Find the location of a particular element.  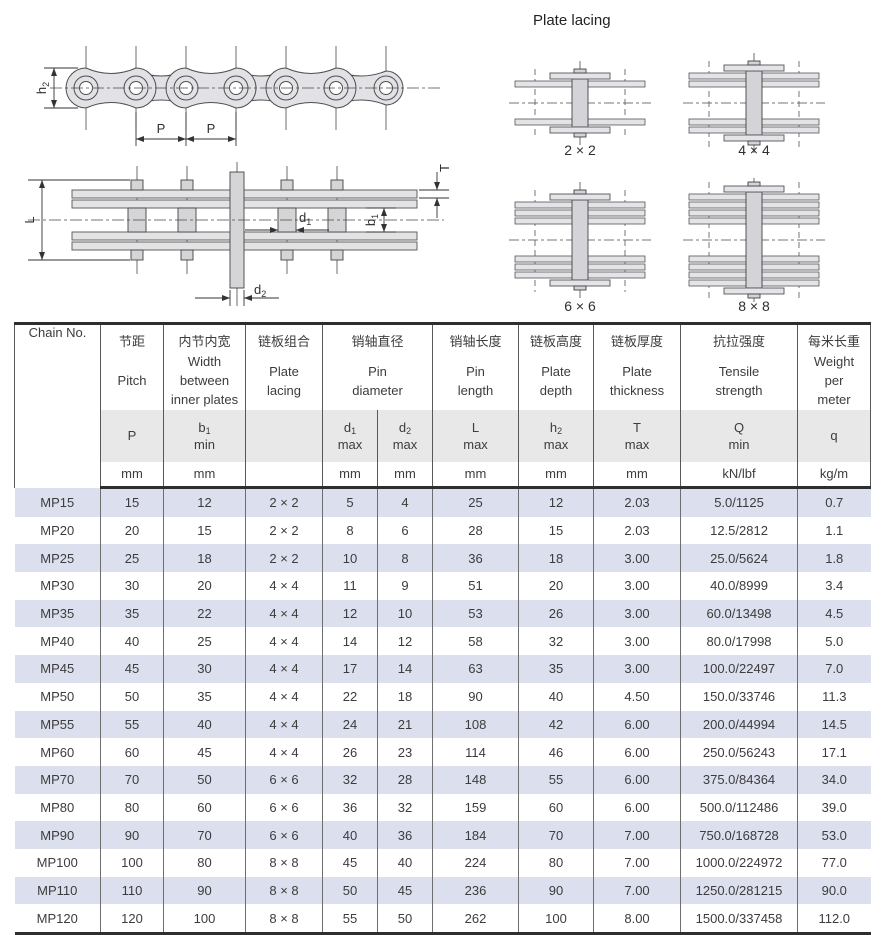

value-cell: 50 is located at coordinates (132, 696).